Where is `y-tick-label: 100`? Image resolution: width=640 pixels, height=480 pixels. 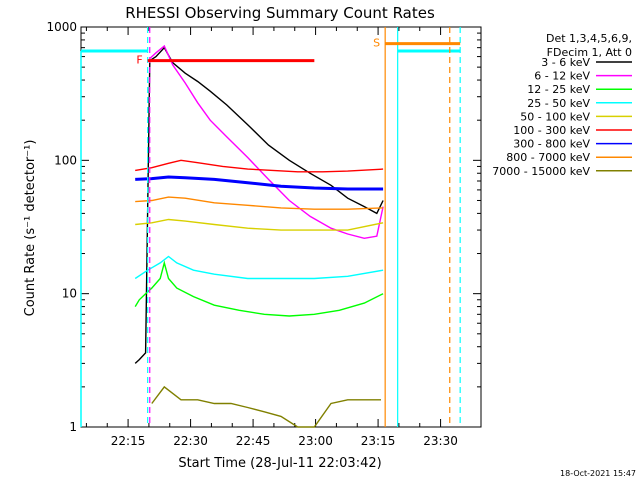
y-tick-label: 100 is located at coordinates (65, 160).